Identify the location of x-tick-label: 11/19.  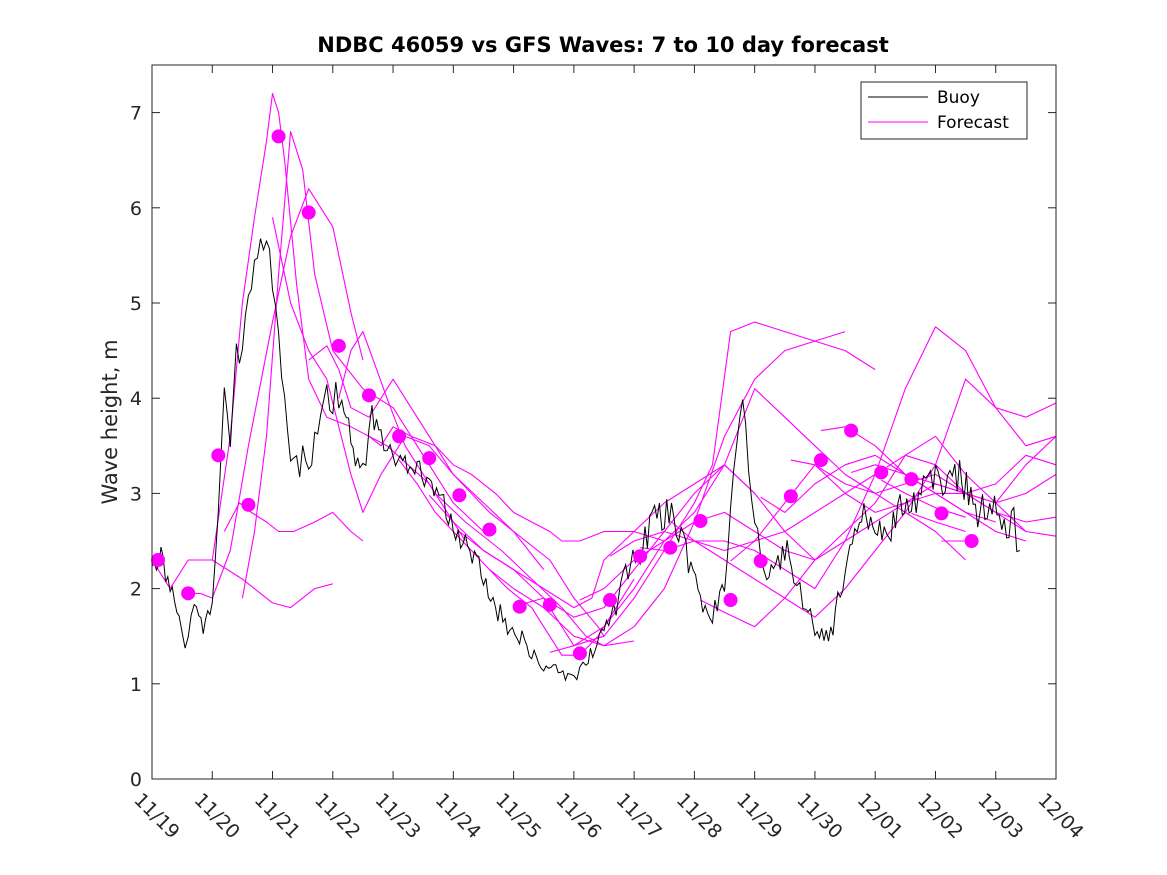
(156, 816).